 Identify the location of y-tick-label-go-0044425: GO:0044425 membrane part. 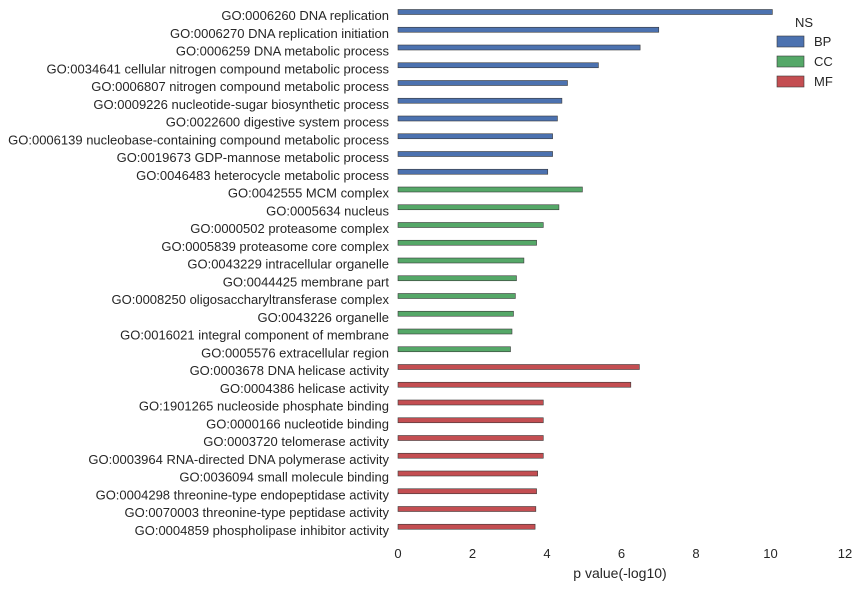
(306, 281).